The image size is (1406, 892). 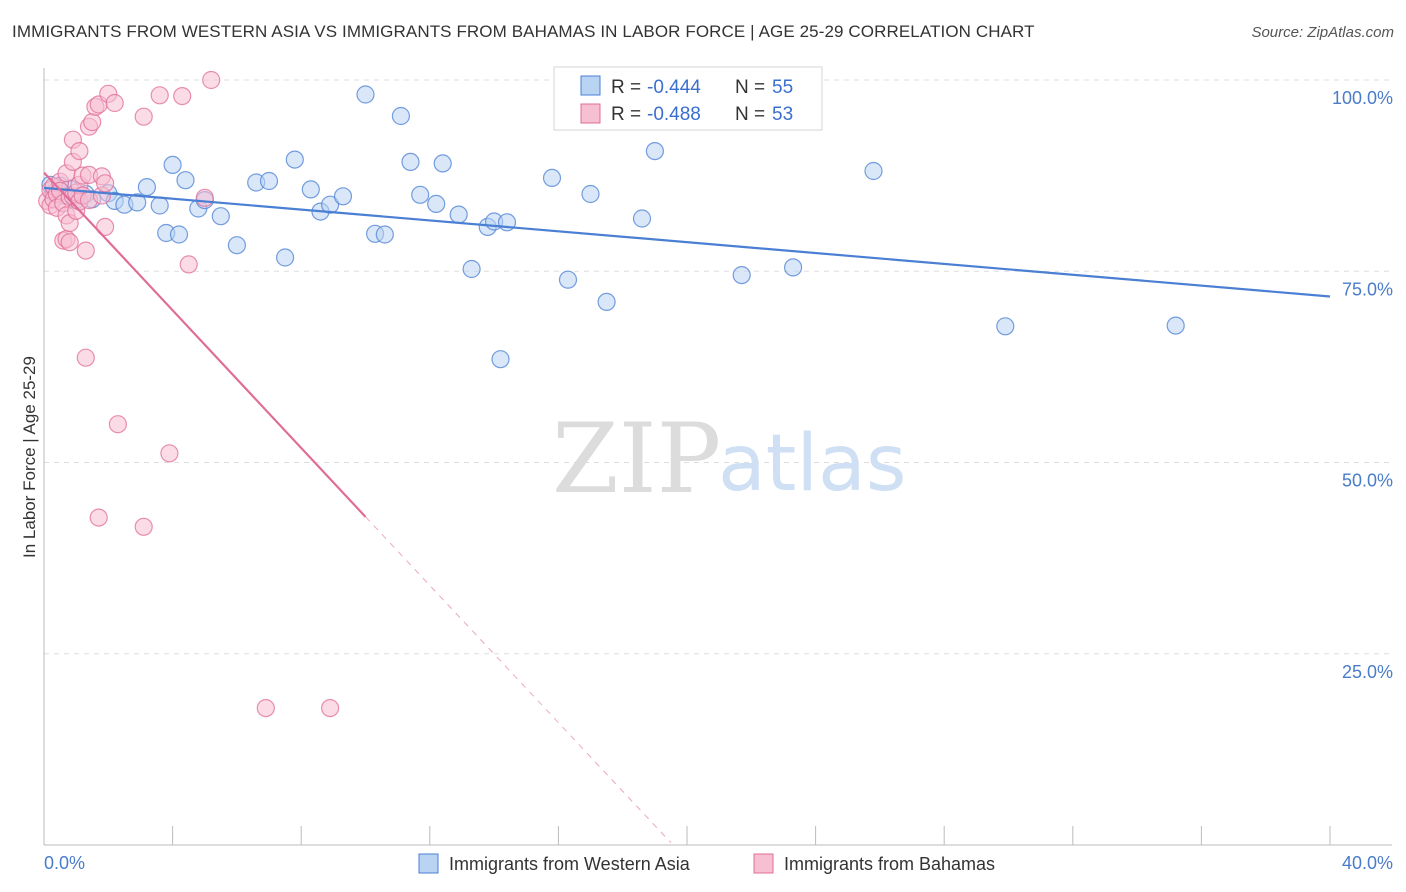 I want to click on x-tick-labels: 0.0% 40.0%, so click(x=718, y=863).